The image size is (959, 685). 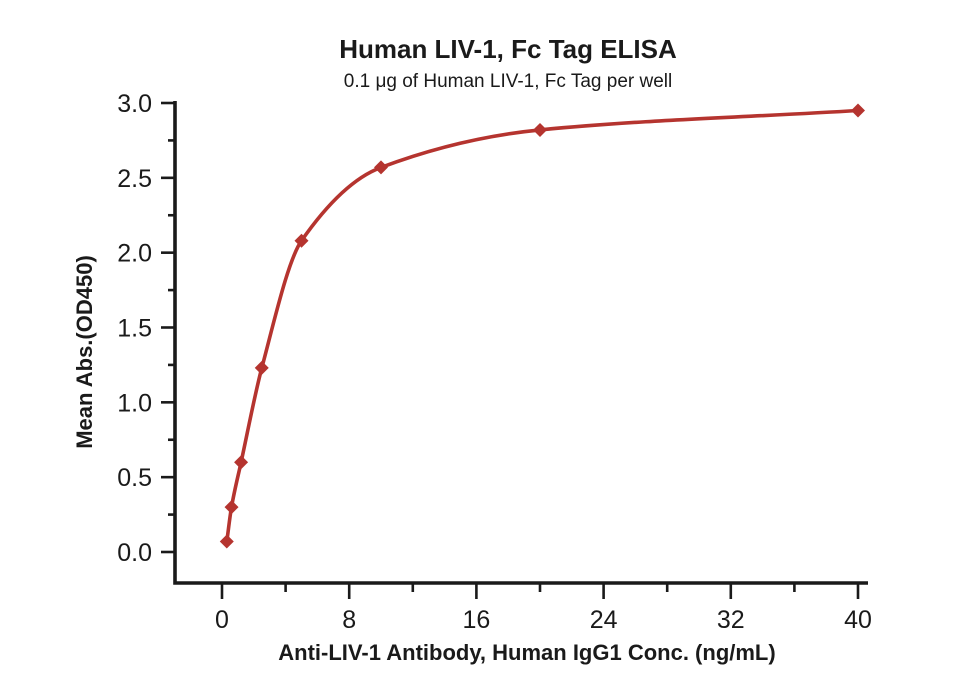 What do you see at coordinates (476, 620) in the screenshot?
I see `x-tick-label: 16` at bounding box center [476, 620].